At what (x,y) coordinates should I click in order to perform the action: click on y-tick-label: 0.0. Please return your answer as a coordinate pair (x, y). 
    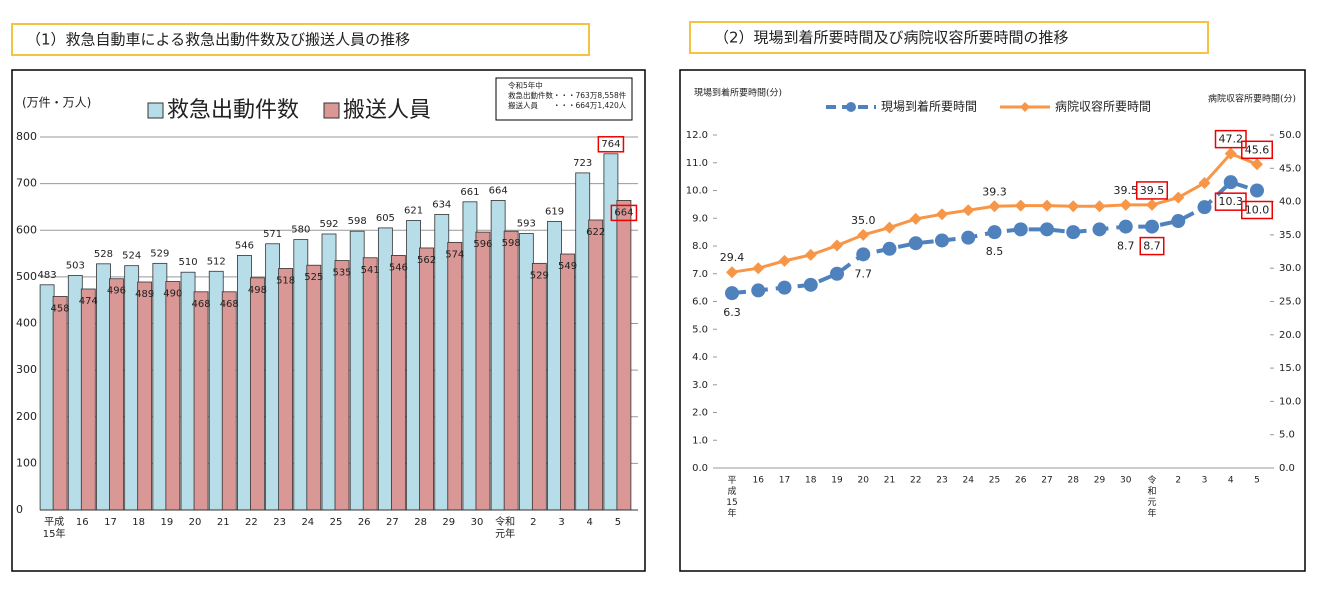
    Looking at the image, I should click on (700, 468).